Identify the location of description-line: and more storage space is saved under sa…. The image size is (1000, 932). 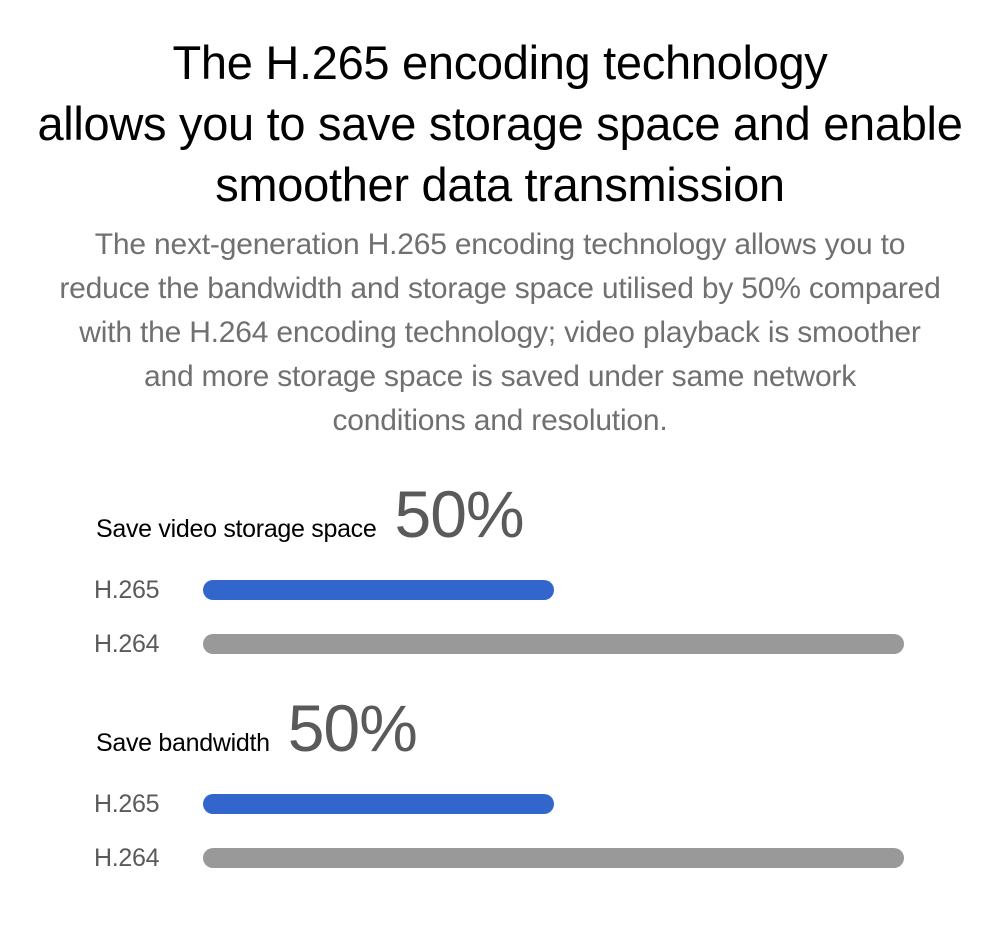
(500, 376).